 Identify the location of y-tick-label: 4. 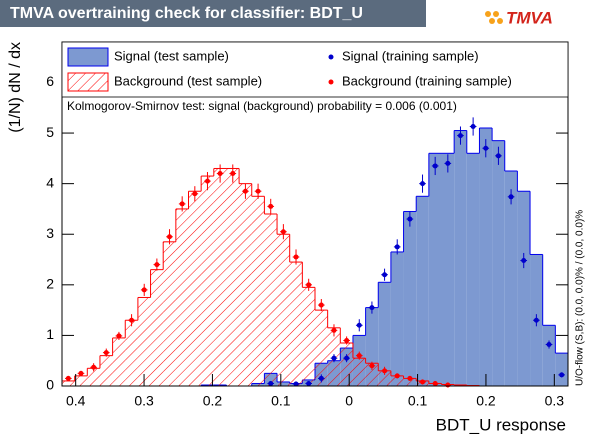
(50, 182).